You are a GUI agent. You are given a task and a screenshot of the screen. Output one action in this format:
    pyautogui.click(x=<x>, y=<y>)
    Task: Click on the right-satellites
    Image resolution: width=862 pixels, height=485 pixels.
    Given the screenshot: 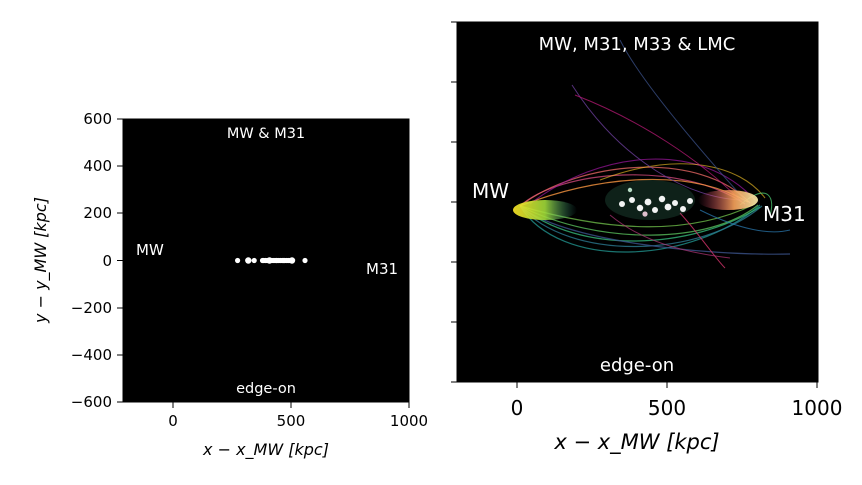 What is the action you would take?
    pyautogui.click(x=656, y=202)
    